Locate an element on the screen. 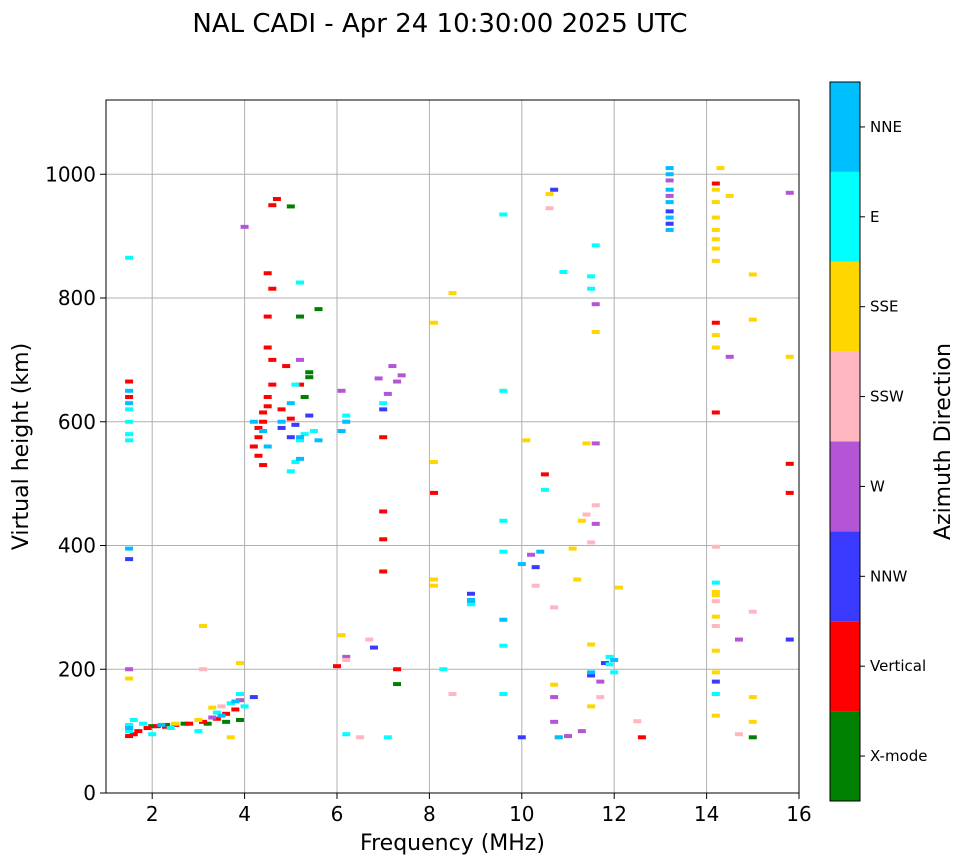 This screenshot has height=865, width=972. x-tick-label: 2 is located at coordinates (152, 814).